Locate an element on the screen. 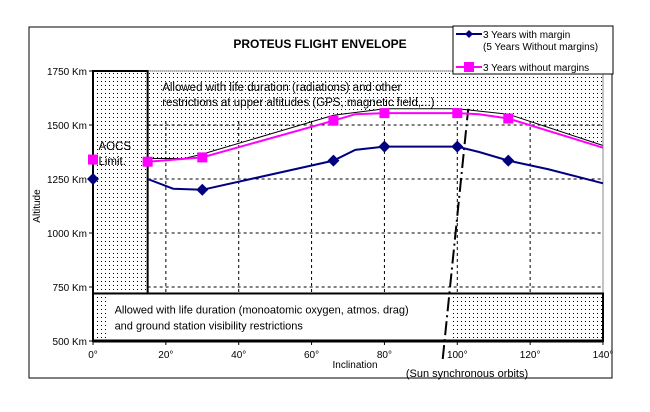  sun-synchronous-annotation: (Sun synchronous orbits) is located at coordinates (467, 374).